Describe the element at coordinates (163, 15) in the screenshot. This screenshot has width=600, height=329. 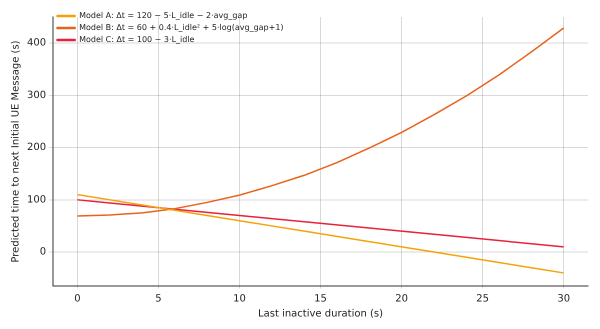
I see `legend-label: Model A: Δt = 120 − 5·L_idle − 2·avg_gap` at that location.